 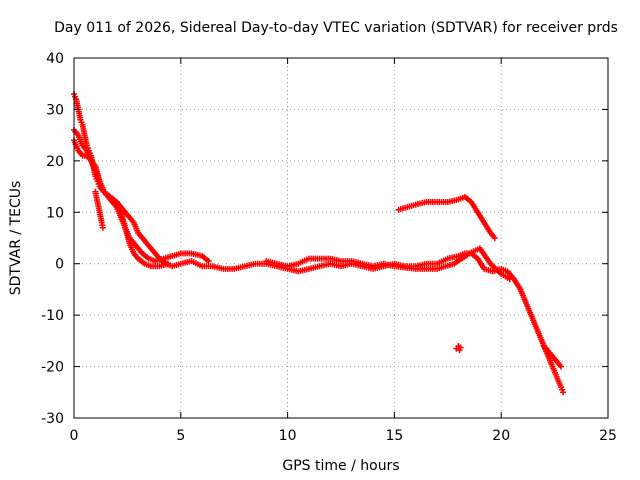 I want to click on y-tick-label: -30, so click(x=52, y=419).